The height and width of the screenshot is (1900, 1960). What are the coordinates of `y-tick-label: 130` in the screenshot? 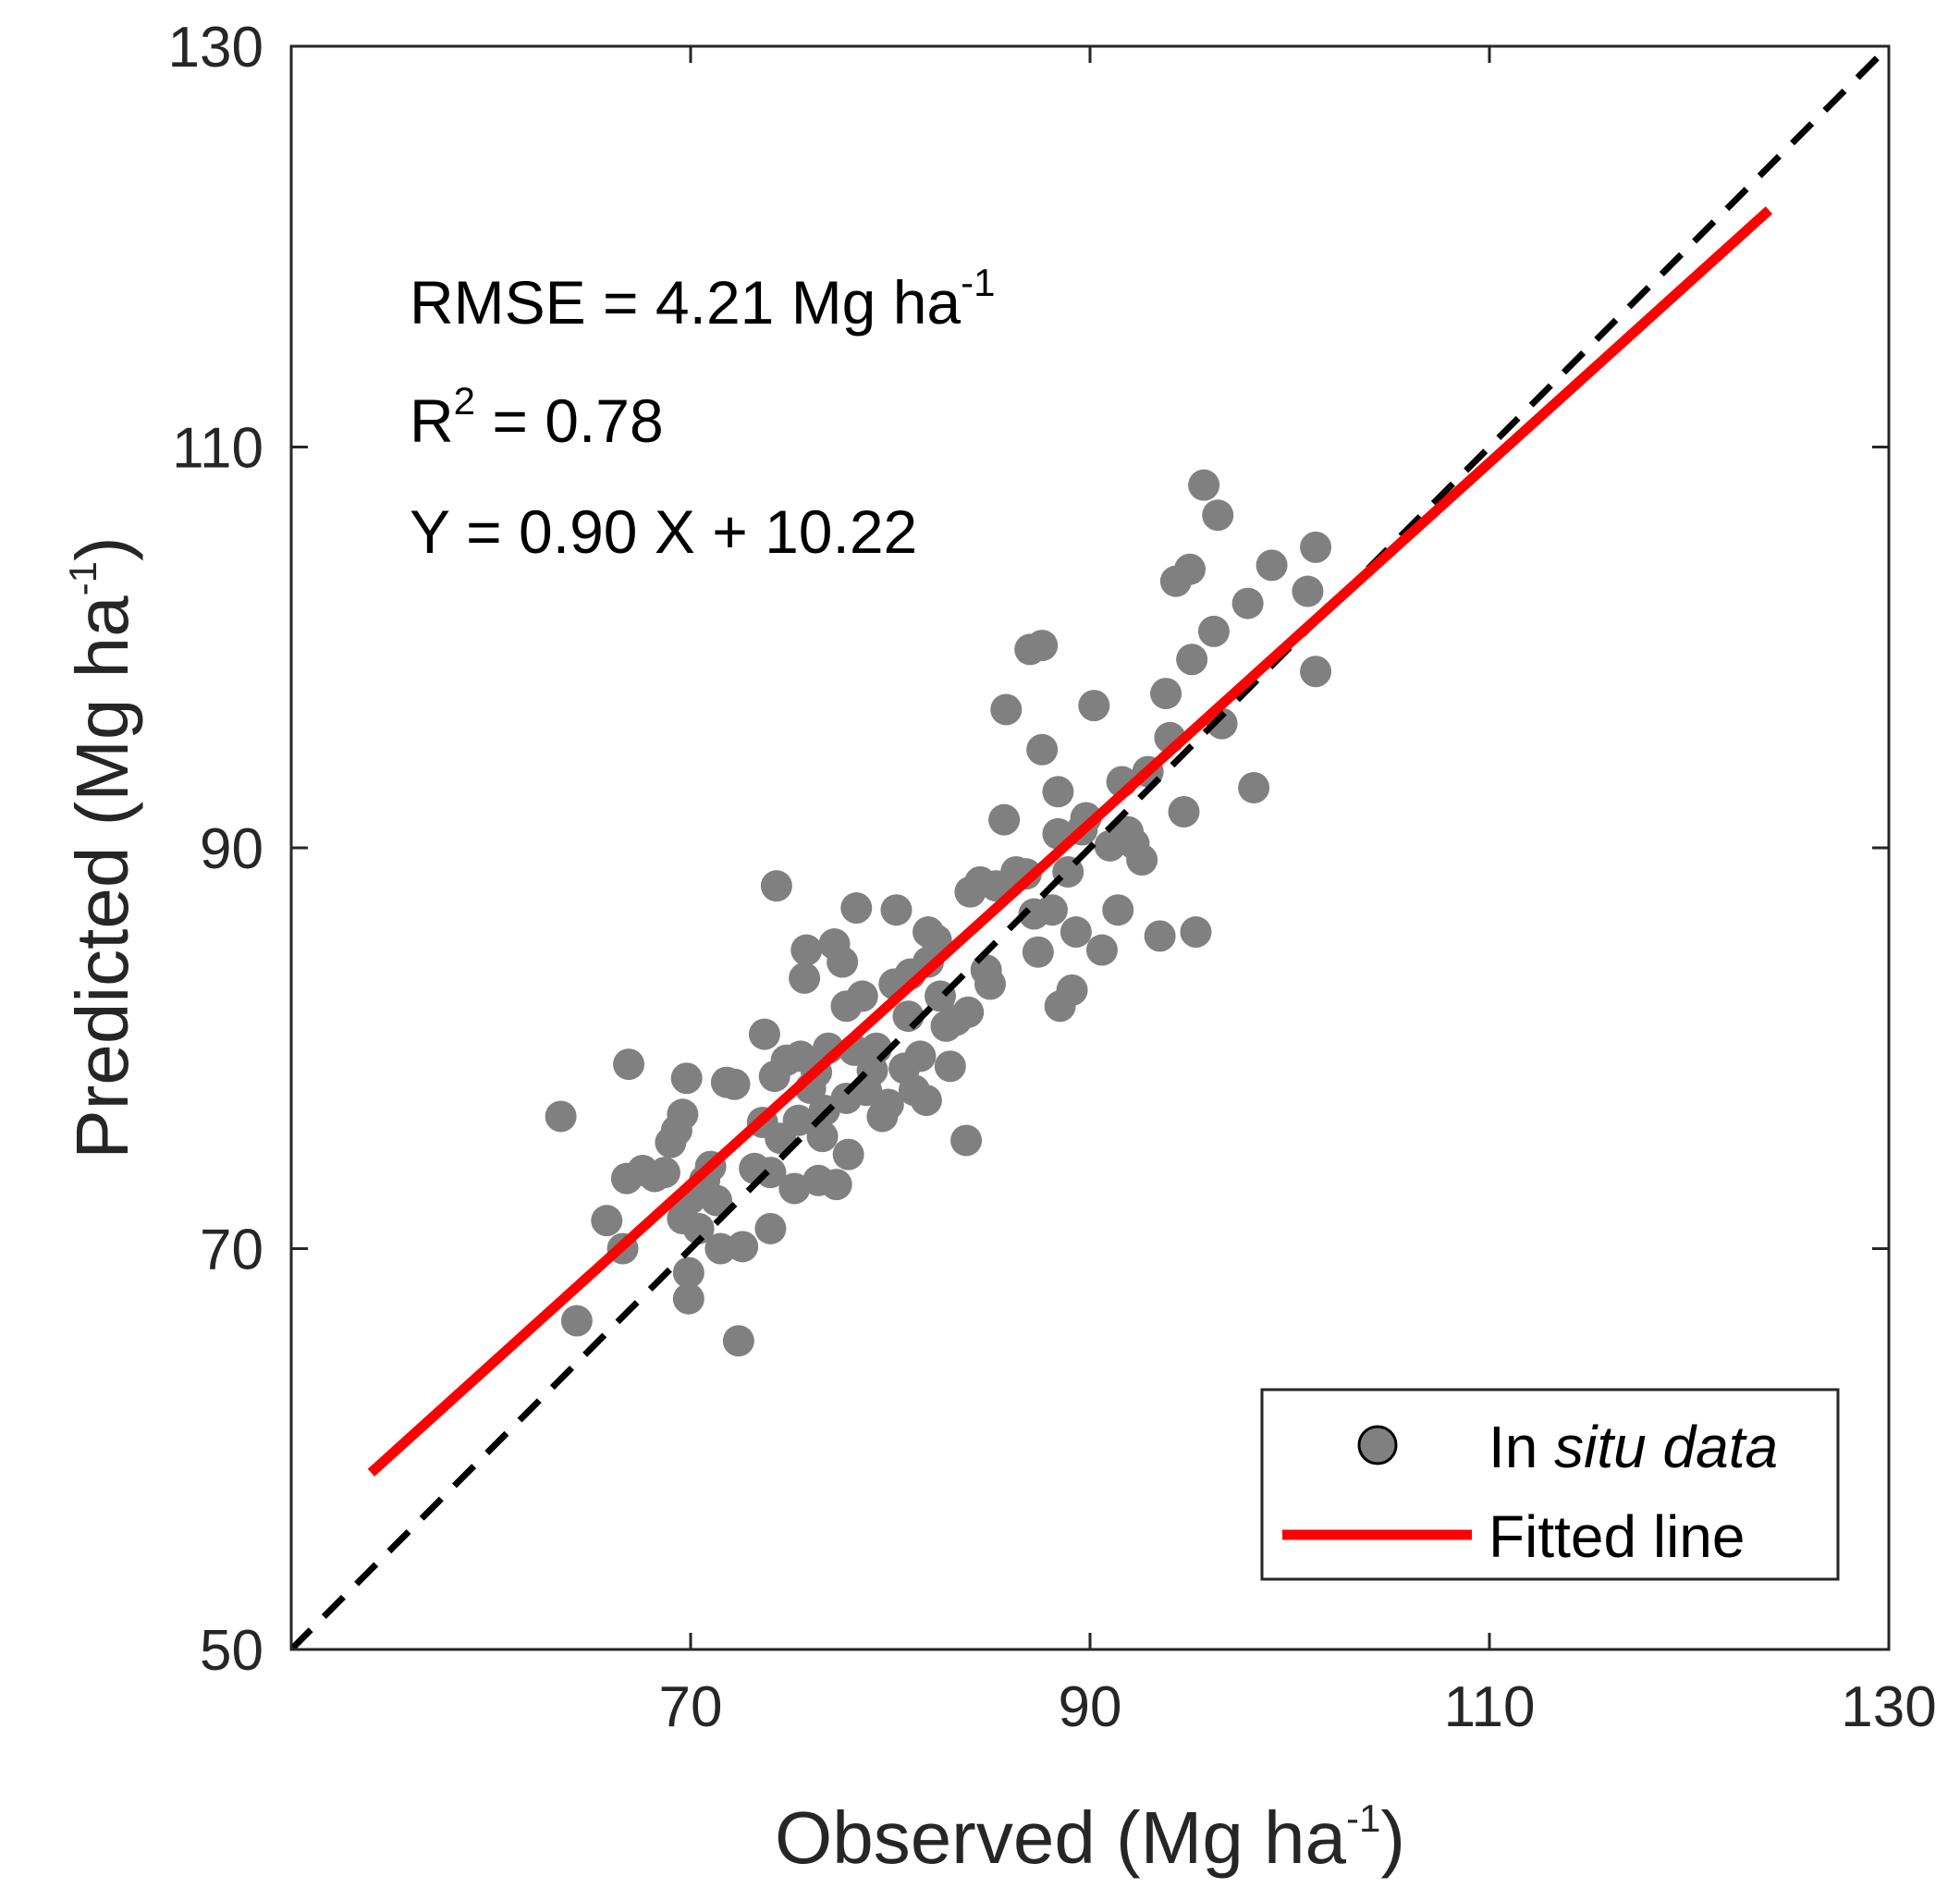 It's located at (215, 48).